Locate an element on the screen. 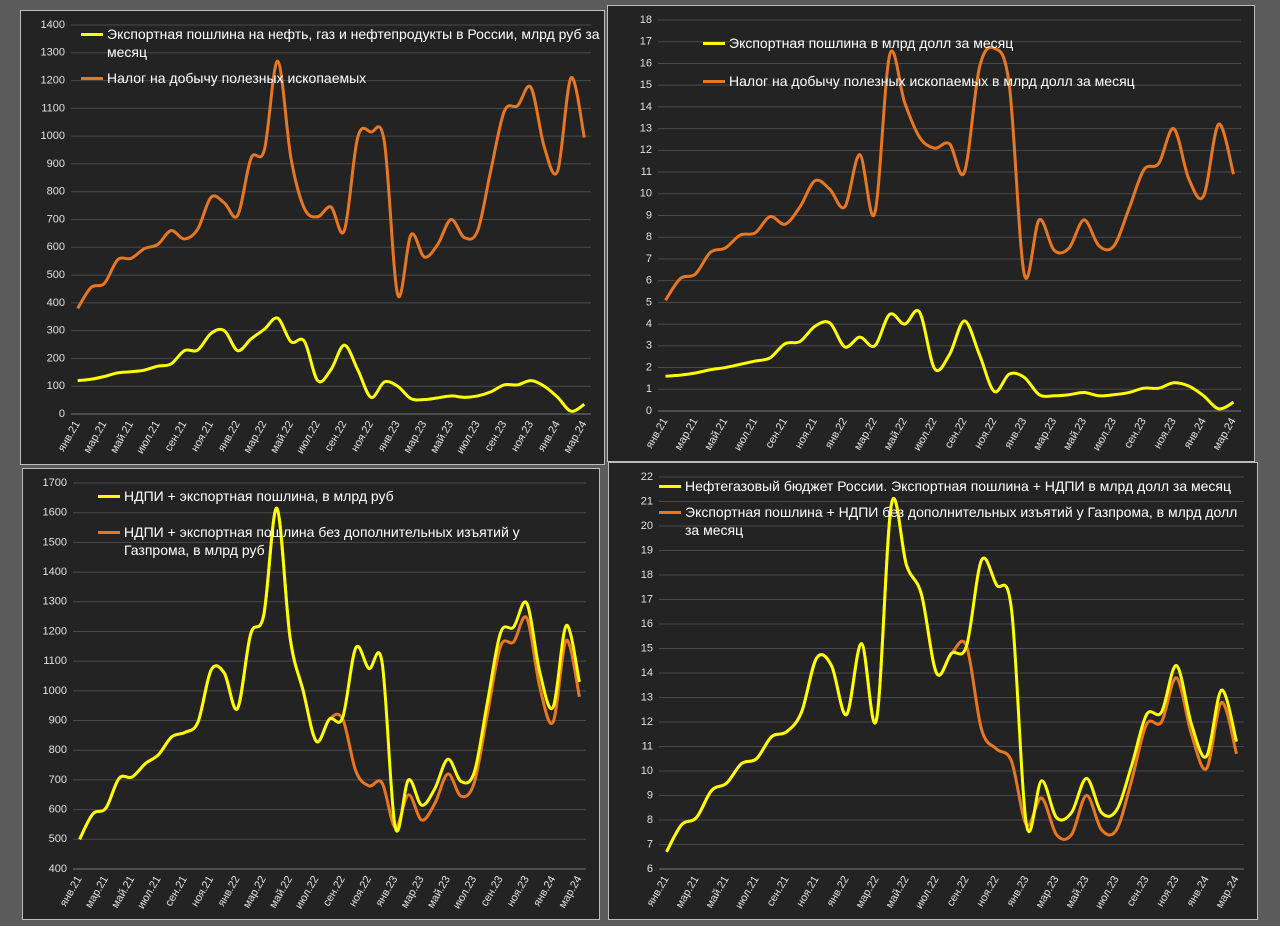 This screenshot has height=926, width=1280. y-tick-label: 100 is located at coordinates (56, 386).